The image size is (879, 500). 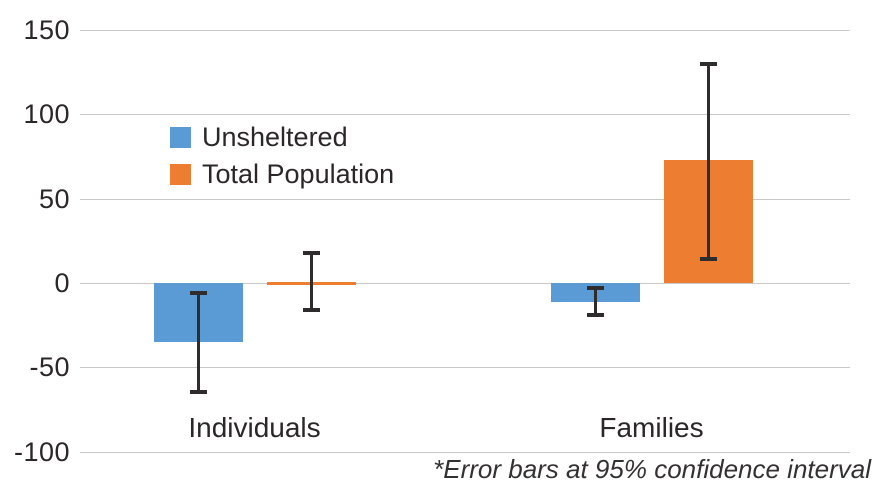 I want to click on legend: Unsheltered Total Population, so click(x=282, y=156).